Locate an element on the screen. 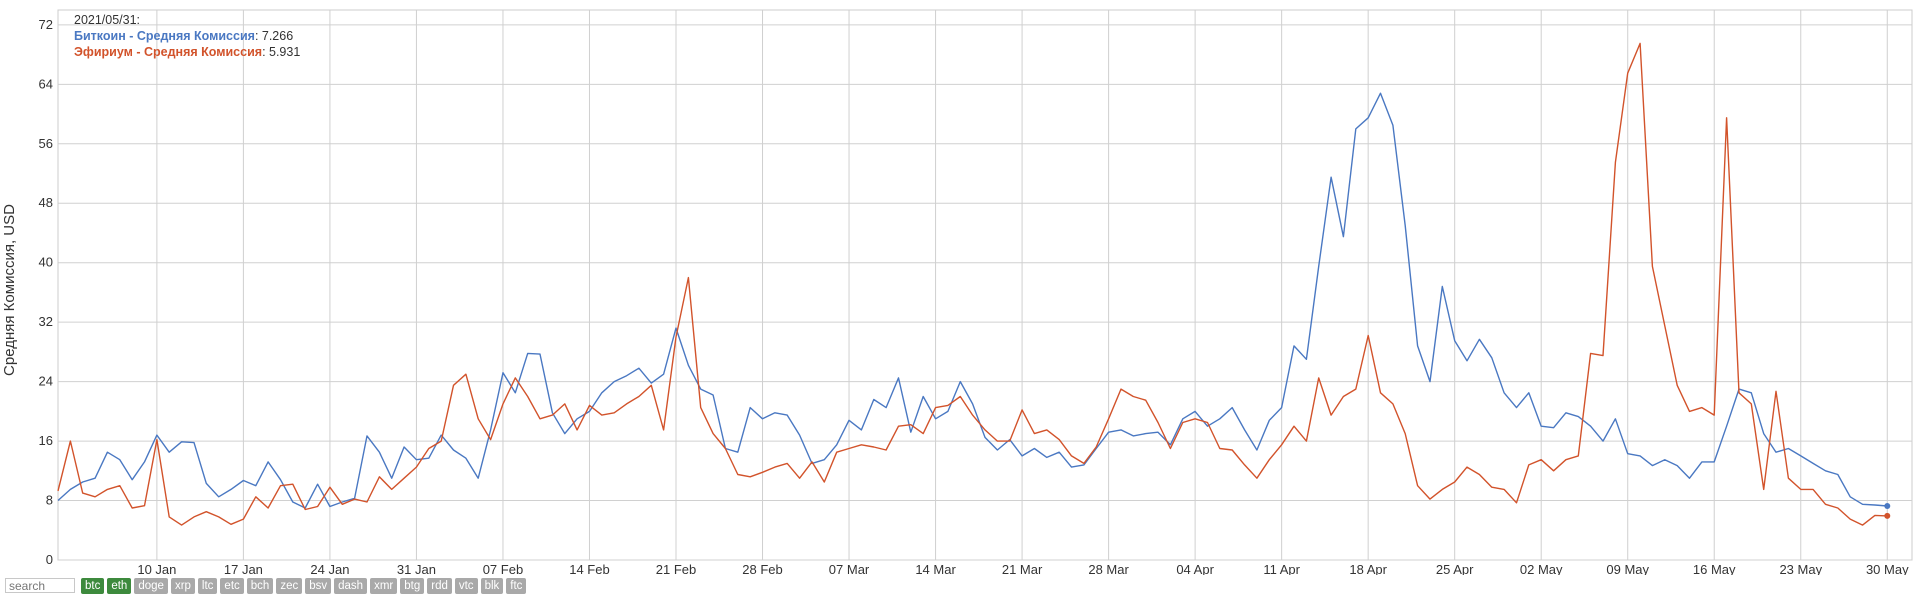  y-axis: 0 8 16 24 32 40 48 56 64 72 is located at coordinates (46, 292).